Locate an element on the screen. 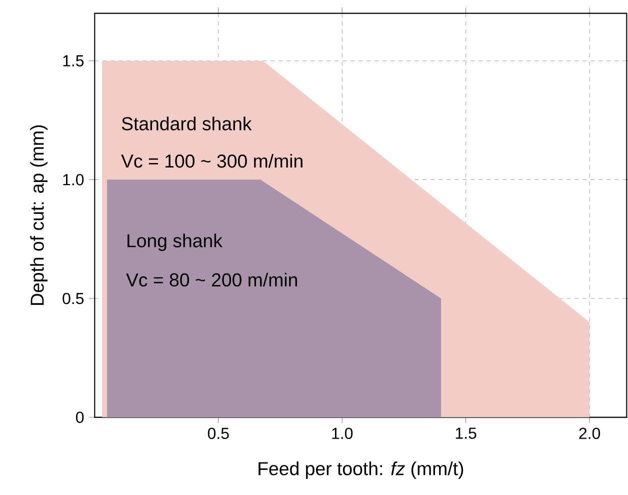 The height and width of the screenshot is (495, 628). x-tick-label: 2.0 is located at coordinates (589, 434).